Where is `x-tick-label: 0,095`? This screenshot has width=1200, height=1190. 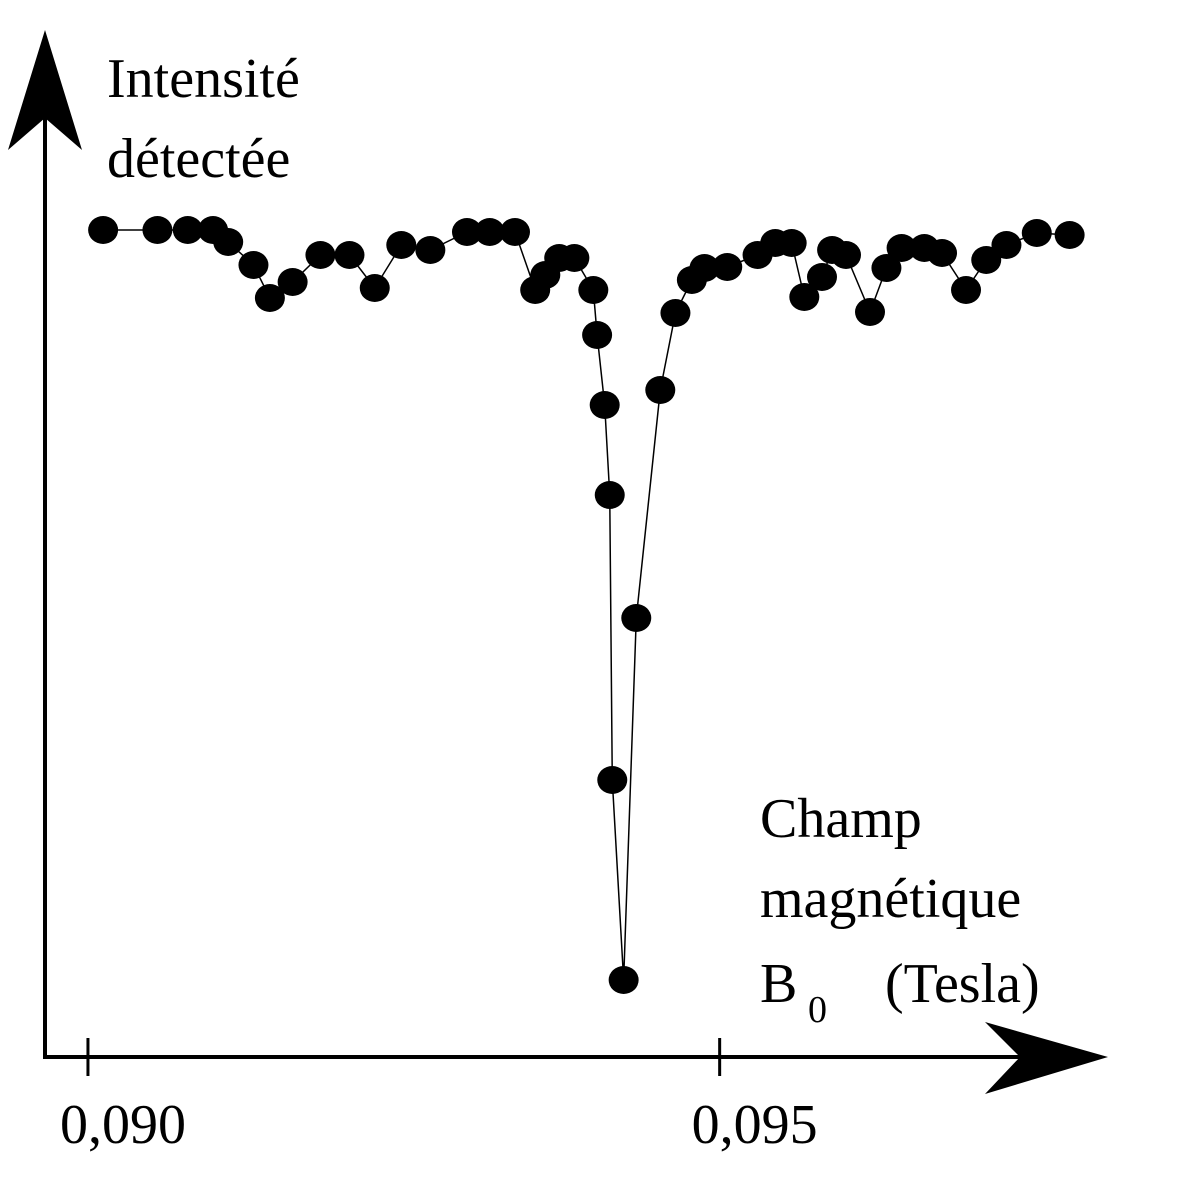
x-tick-label: 0,095 is located at coordinates (755, 1125).